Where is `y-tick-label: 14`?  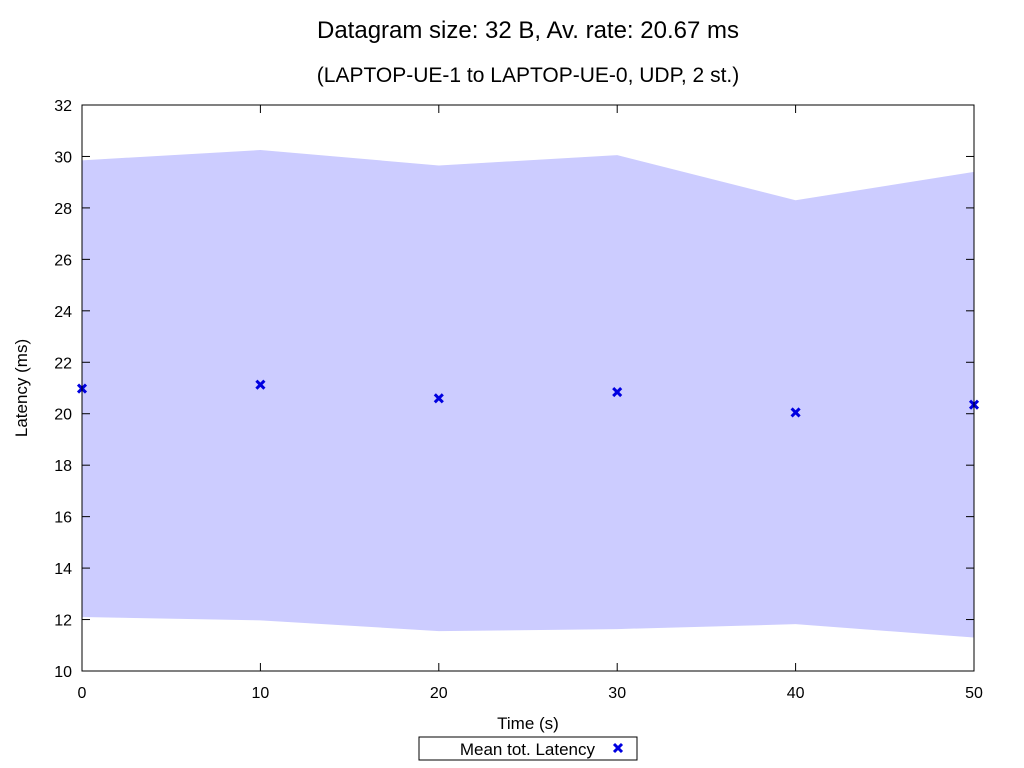 y-tick-label: 14 is located at coordinates (63, 569).